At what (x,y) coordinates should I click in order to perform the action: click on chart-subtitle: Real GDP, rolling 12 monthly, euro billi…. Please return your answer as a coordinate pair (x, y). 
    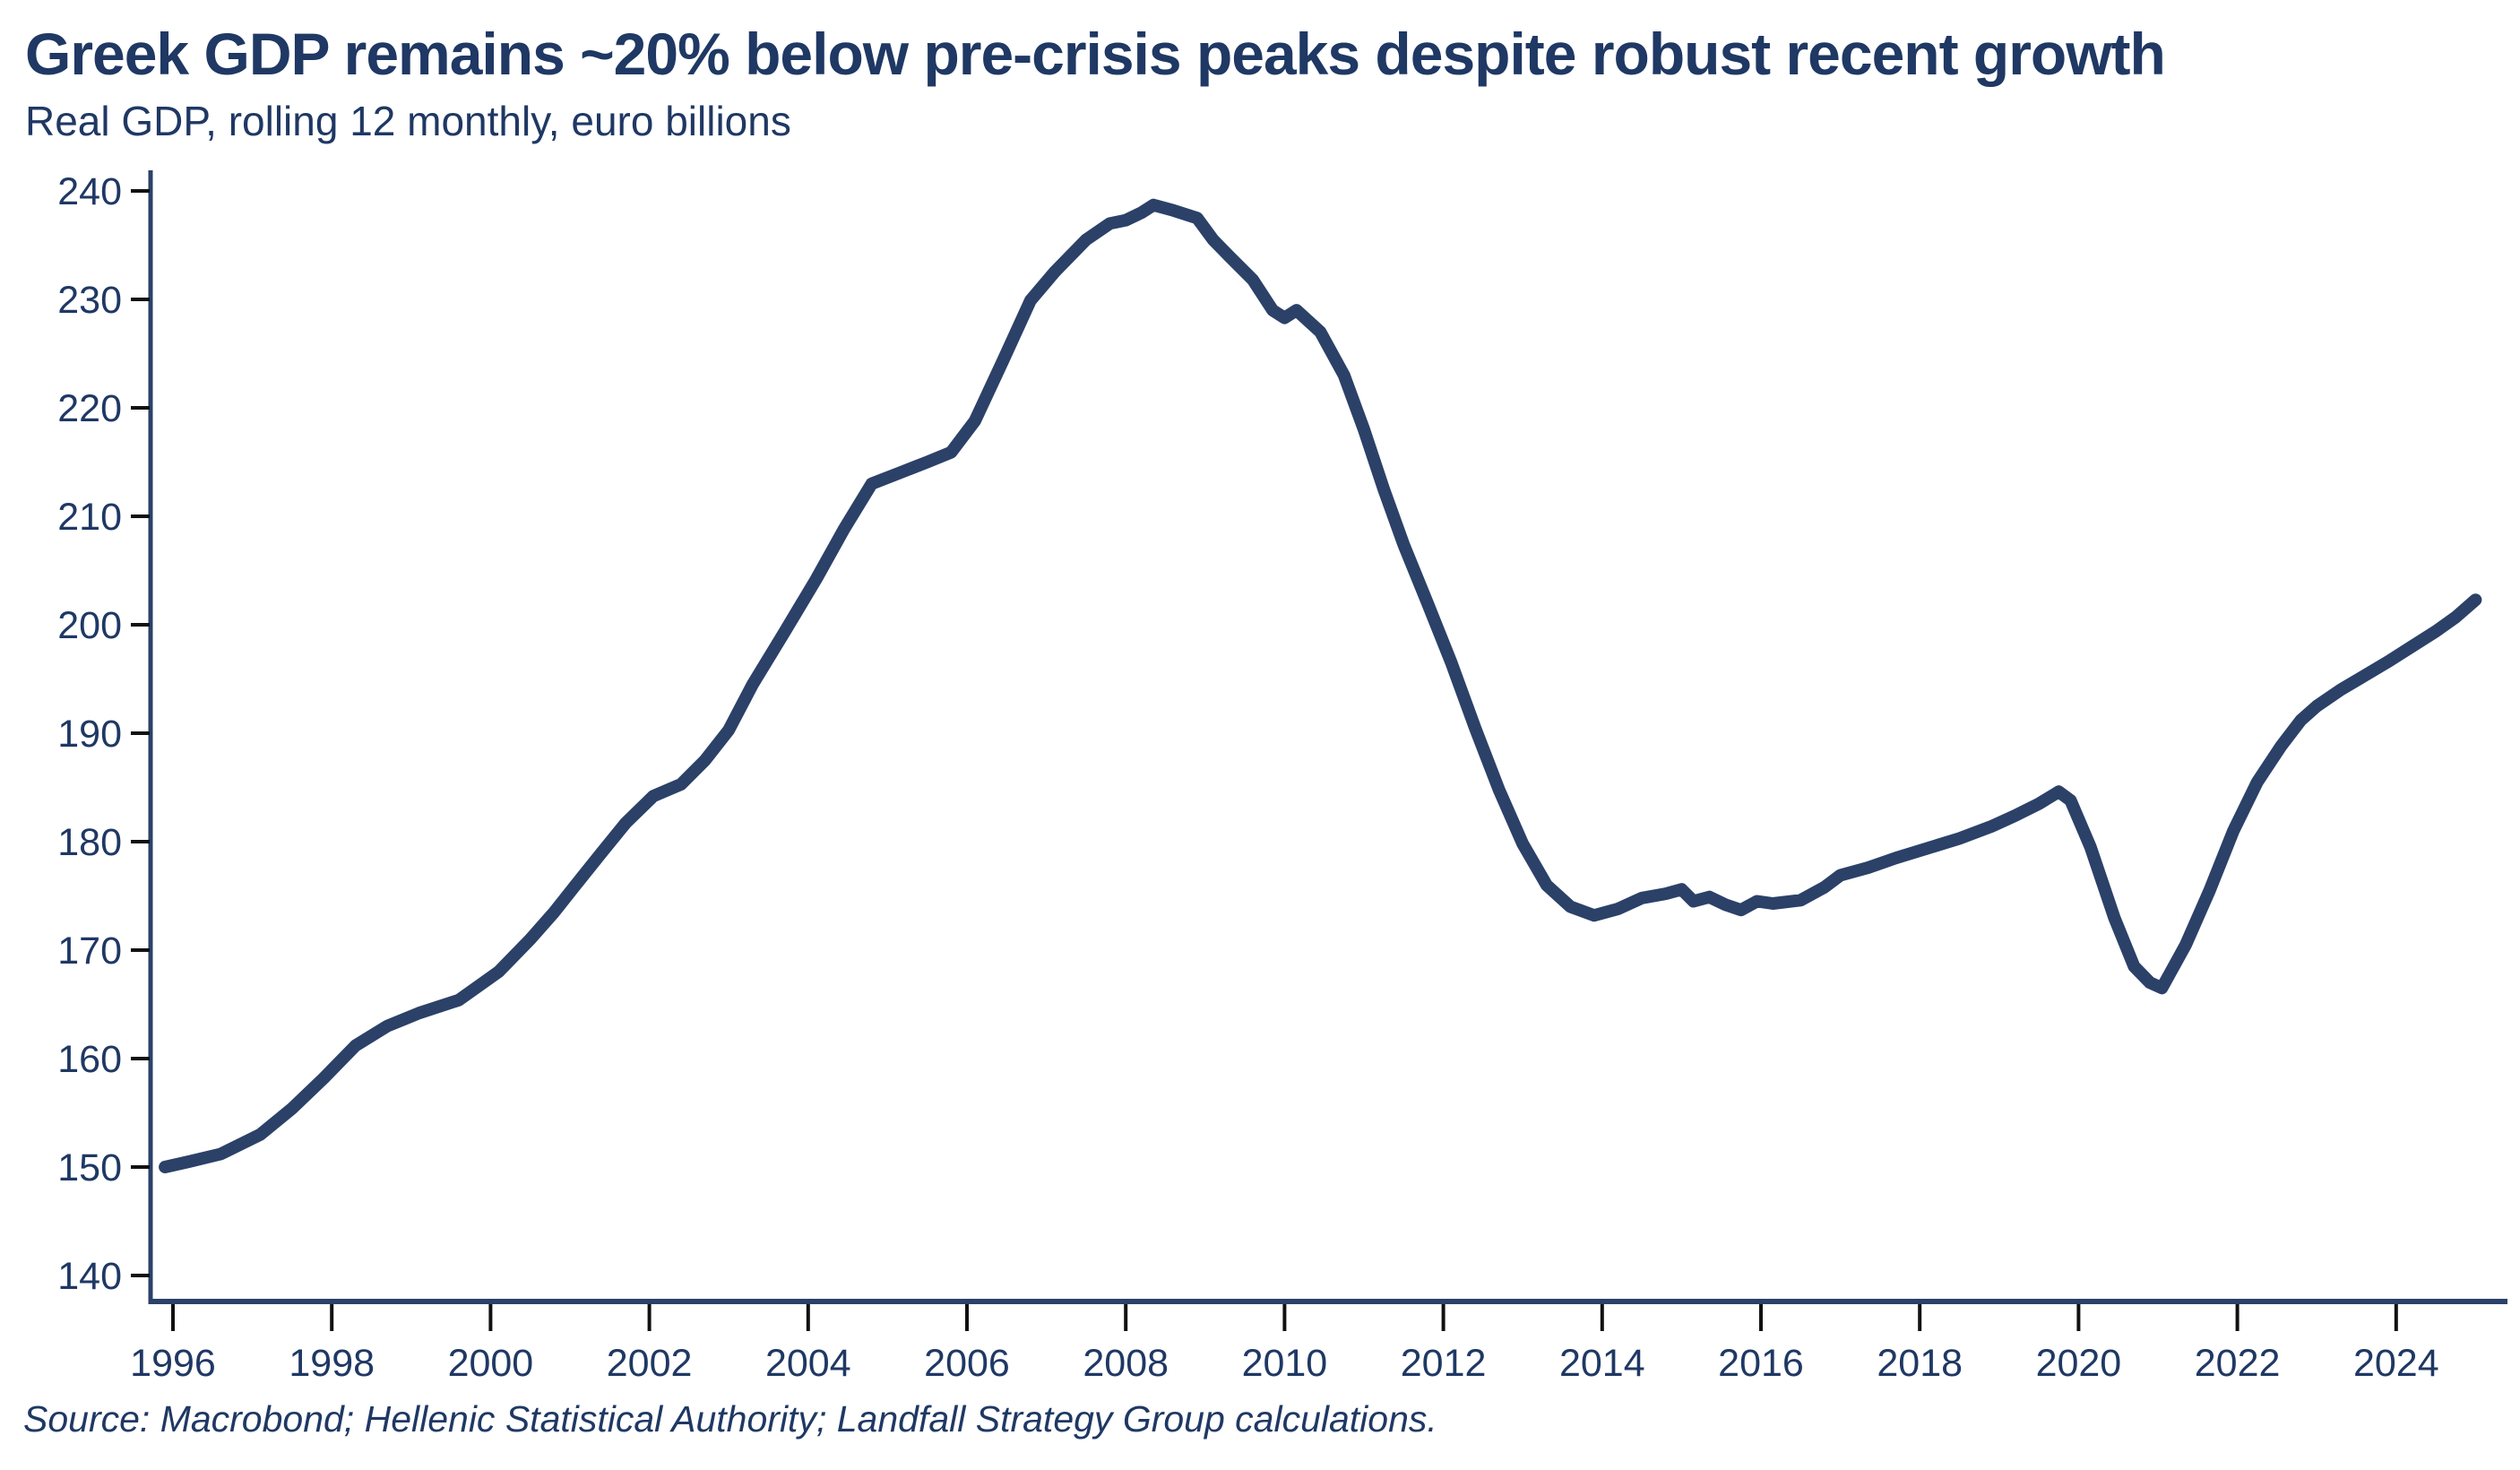
    Looking at the image, I should click on (408, 121).